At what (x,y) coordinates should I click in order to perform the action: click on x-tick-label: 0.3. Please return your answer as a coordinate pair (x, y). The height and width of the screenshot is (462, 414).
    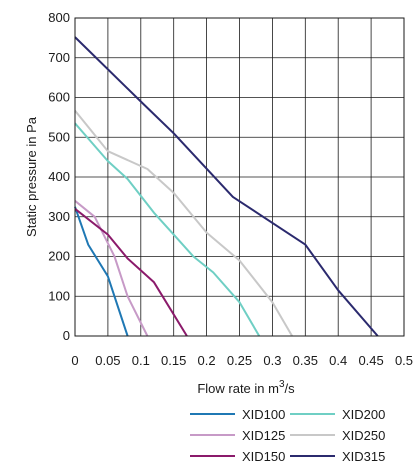
    Looking at the image, I should click on (272, 360).